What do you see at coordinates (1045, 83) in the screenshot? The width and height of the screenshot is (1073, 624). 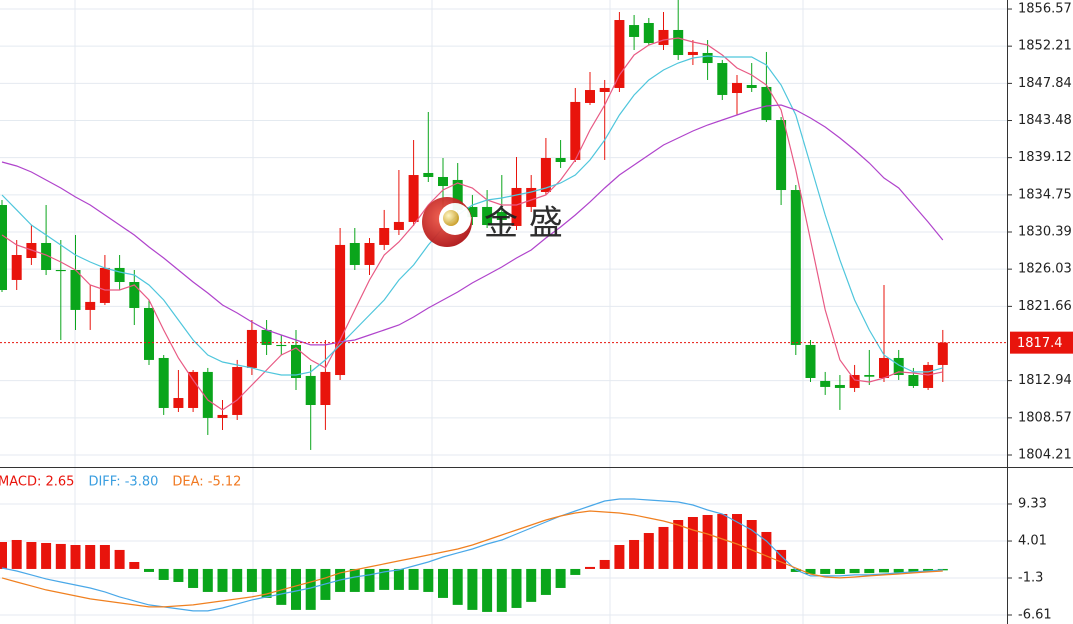 I see `y-tick-label: 1847.84` at bounding box center [1045, 83].